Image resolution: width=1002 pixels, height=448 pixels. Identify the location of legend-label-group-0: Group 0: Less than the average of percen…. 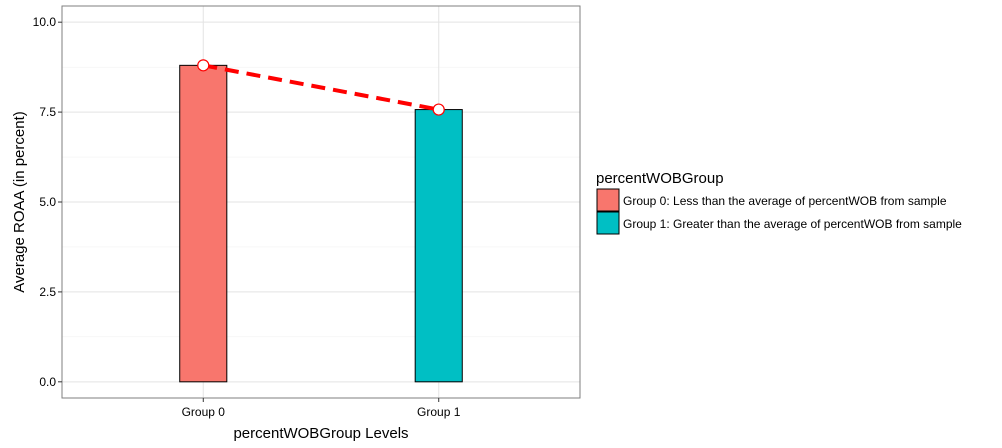
(785, 201).